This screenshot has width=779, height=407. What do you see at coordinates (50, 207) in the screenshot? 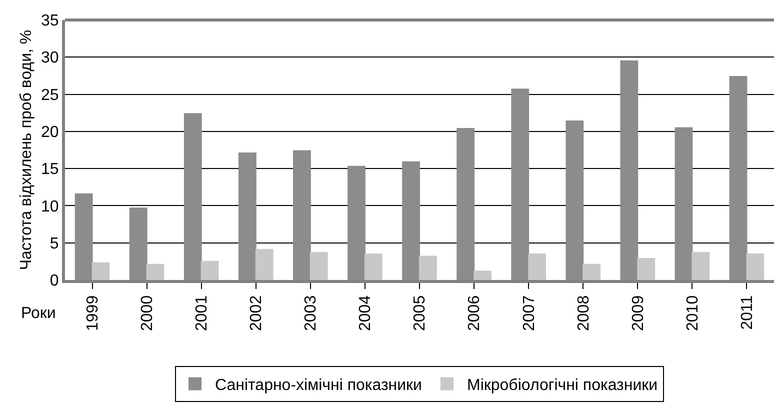
I see `y-tick-label: 10` at bounding box center [50, 207].